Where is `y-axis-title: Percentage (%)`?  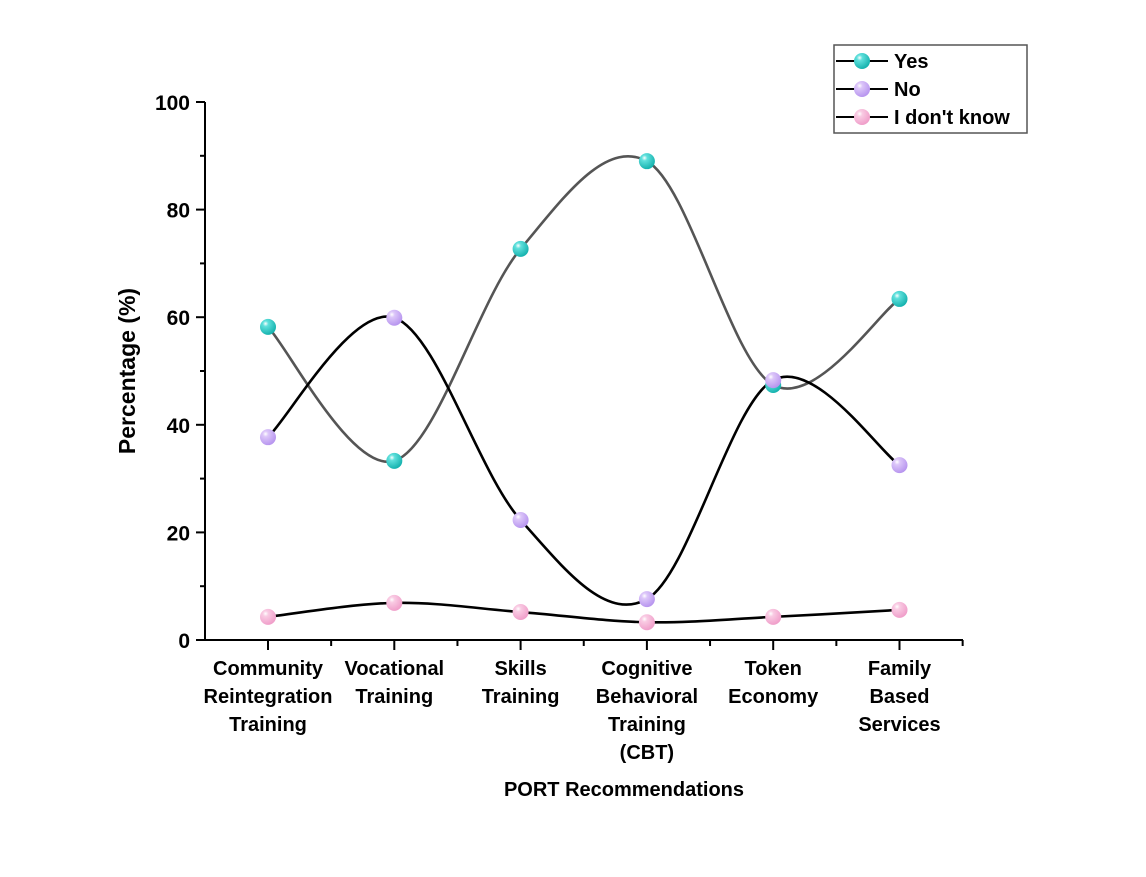 y-axis-title: Percentage (%) is located at coordinates (127, 371).